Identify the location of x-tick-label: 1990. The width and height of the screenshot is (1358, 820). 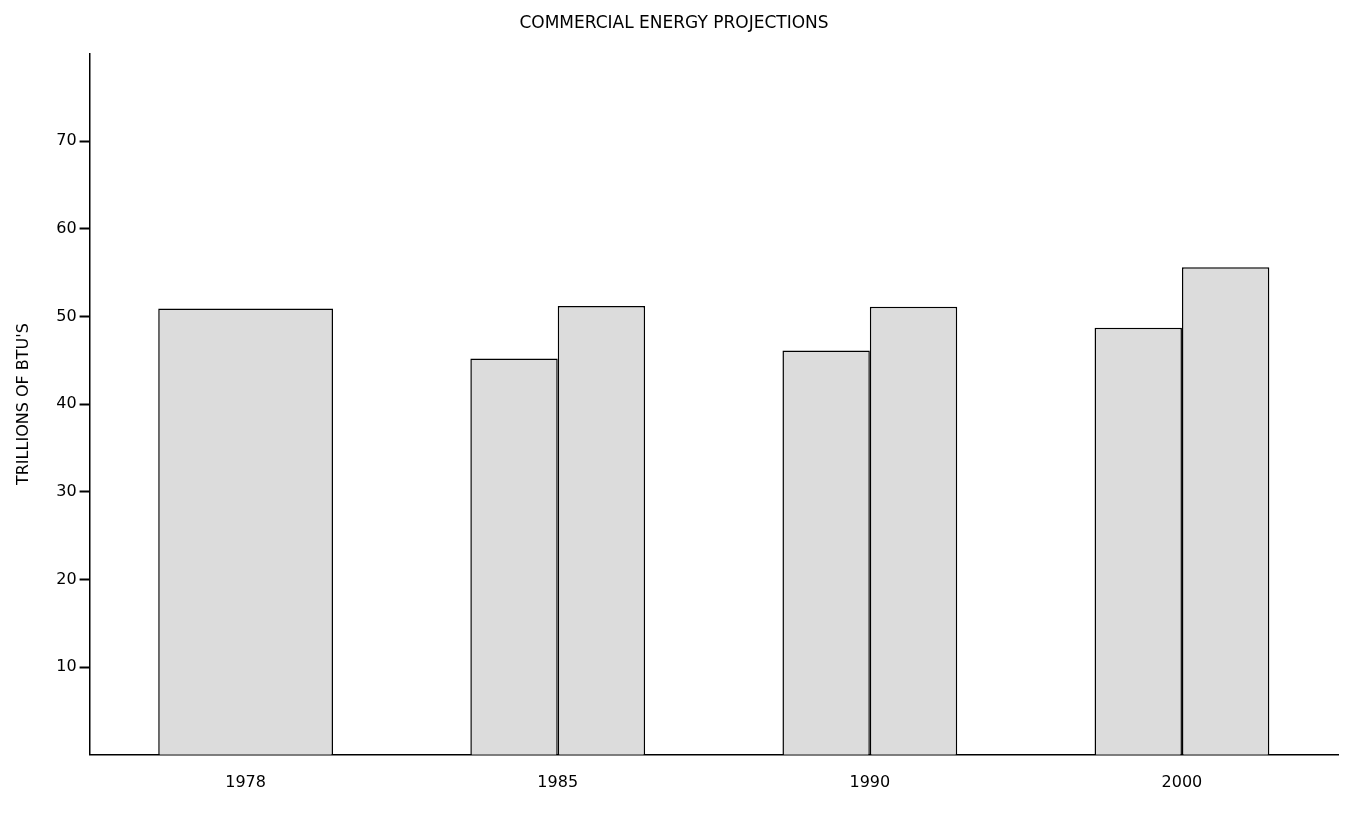
(870, 781).